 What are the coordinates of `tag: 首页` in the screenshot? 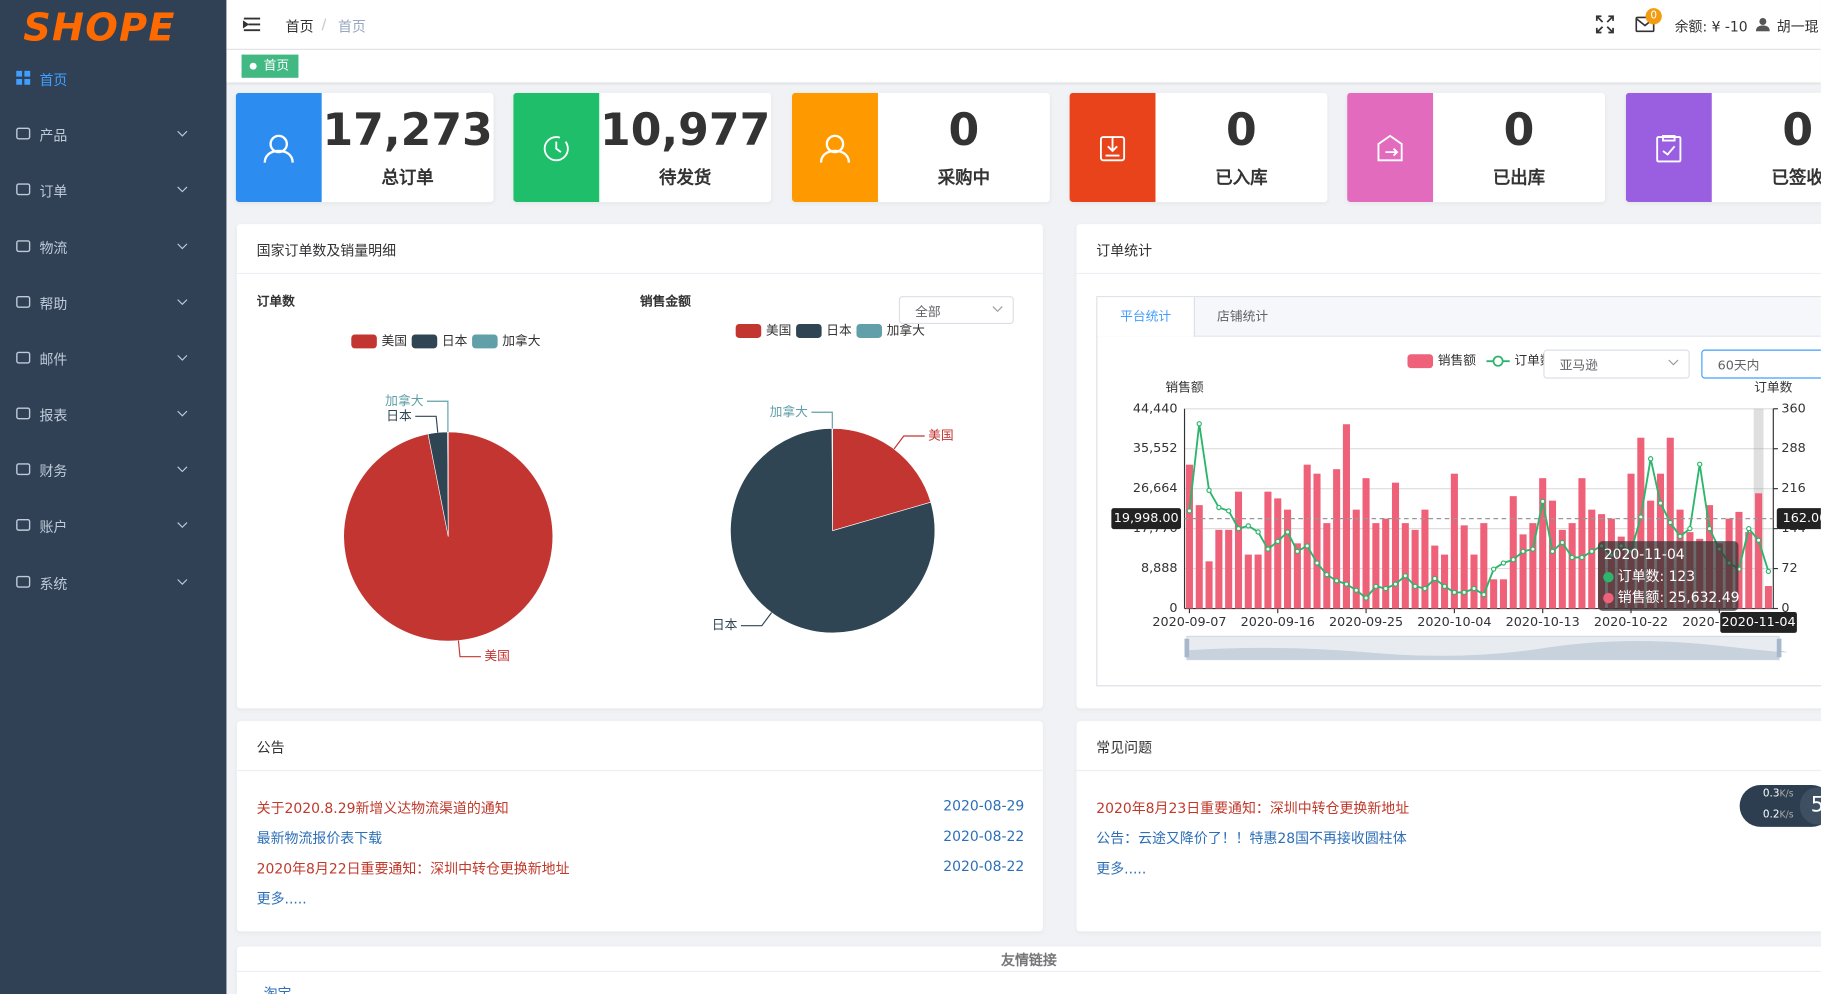 It's located at (270, 66).